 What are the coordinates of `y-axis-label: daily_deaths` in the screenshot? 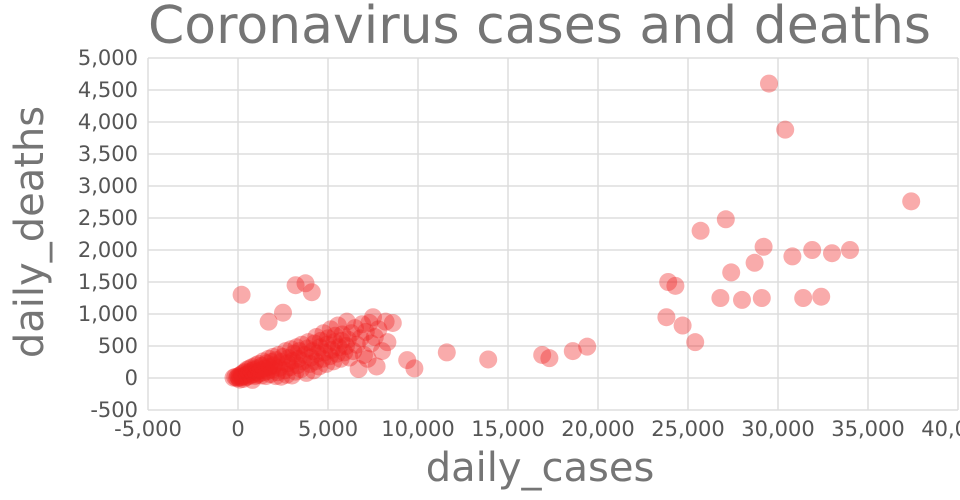 It's located at (30, 232).